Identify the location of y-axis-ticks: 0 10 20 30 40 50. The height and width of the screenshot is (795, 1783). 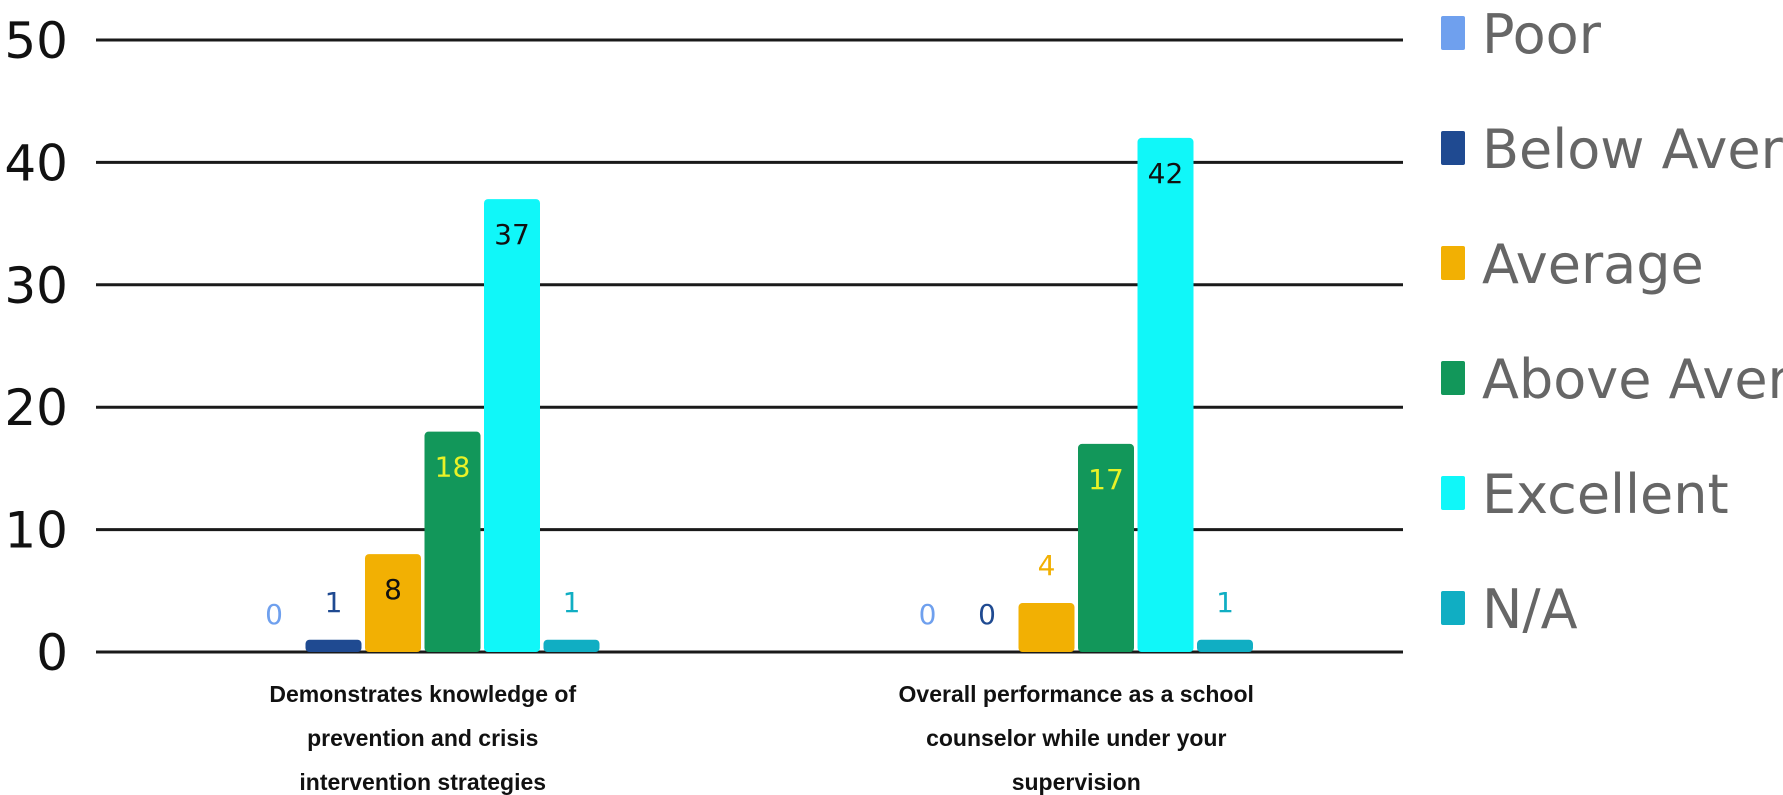
(36, 347).